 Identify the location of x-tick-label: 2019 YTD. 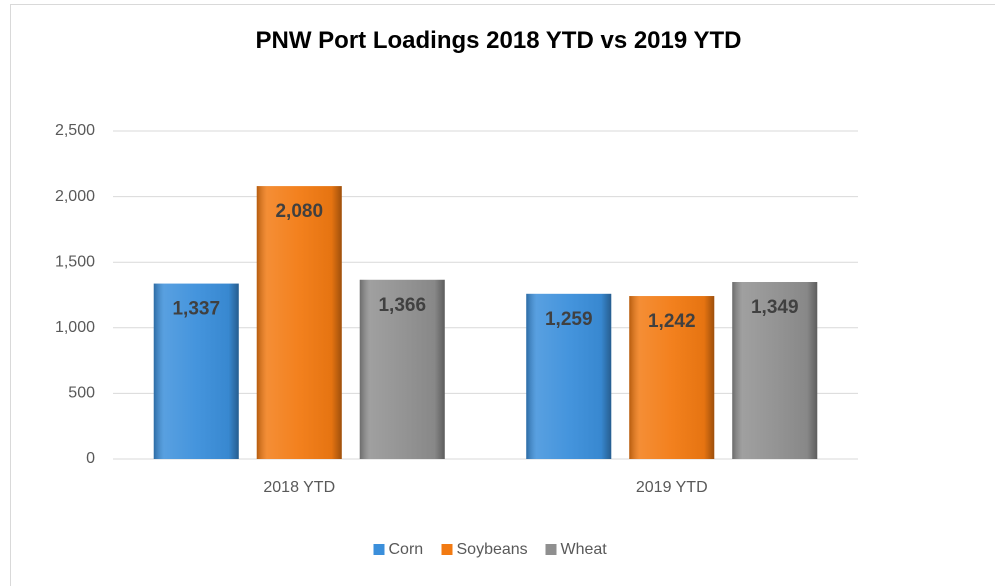
(672, 487).